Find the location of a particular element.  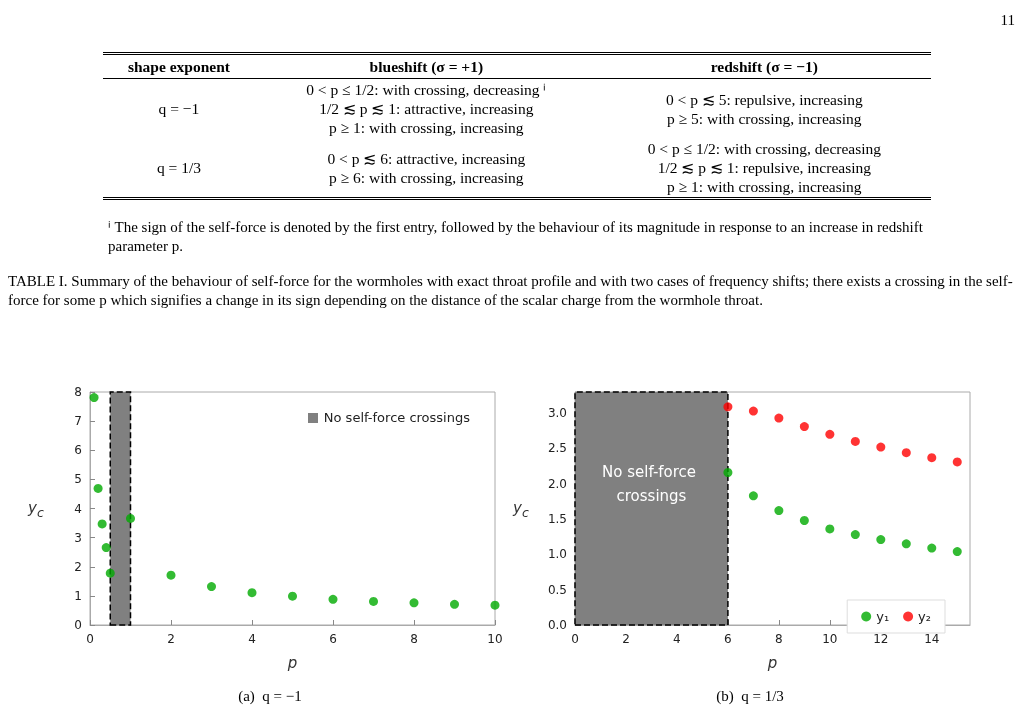

text: 1/2 ≲ p ≲ 1: repulsive, increasing is located at coordinates (764, 167).